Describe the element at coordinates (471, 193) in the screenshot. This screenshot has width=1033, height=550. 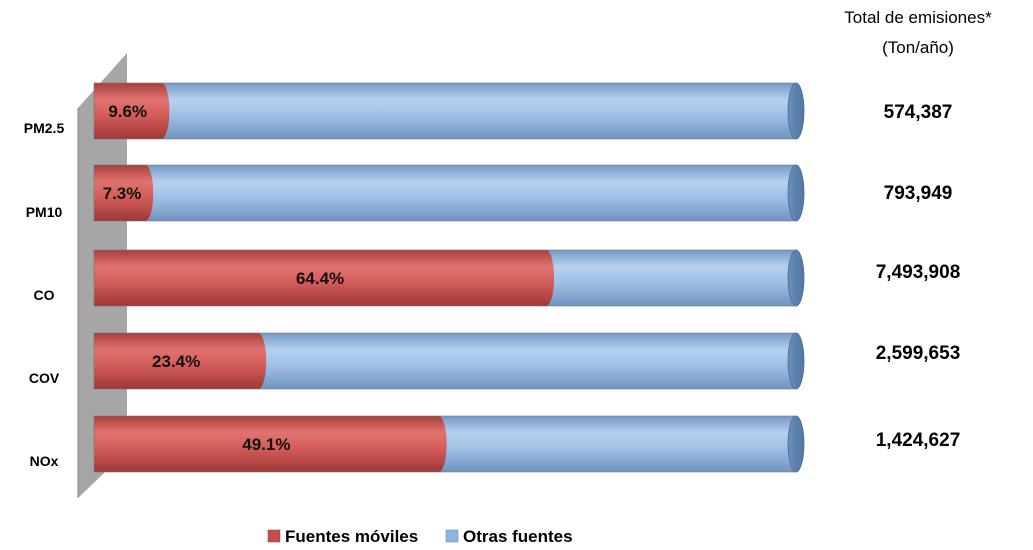
I see `bar-otras-fuentes-pm10` at that location.